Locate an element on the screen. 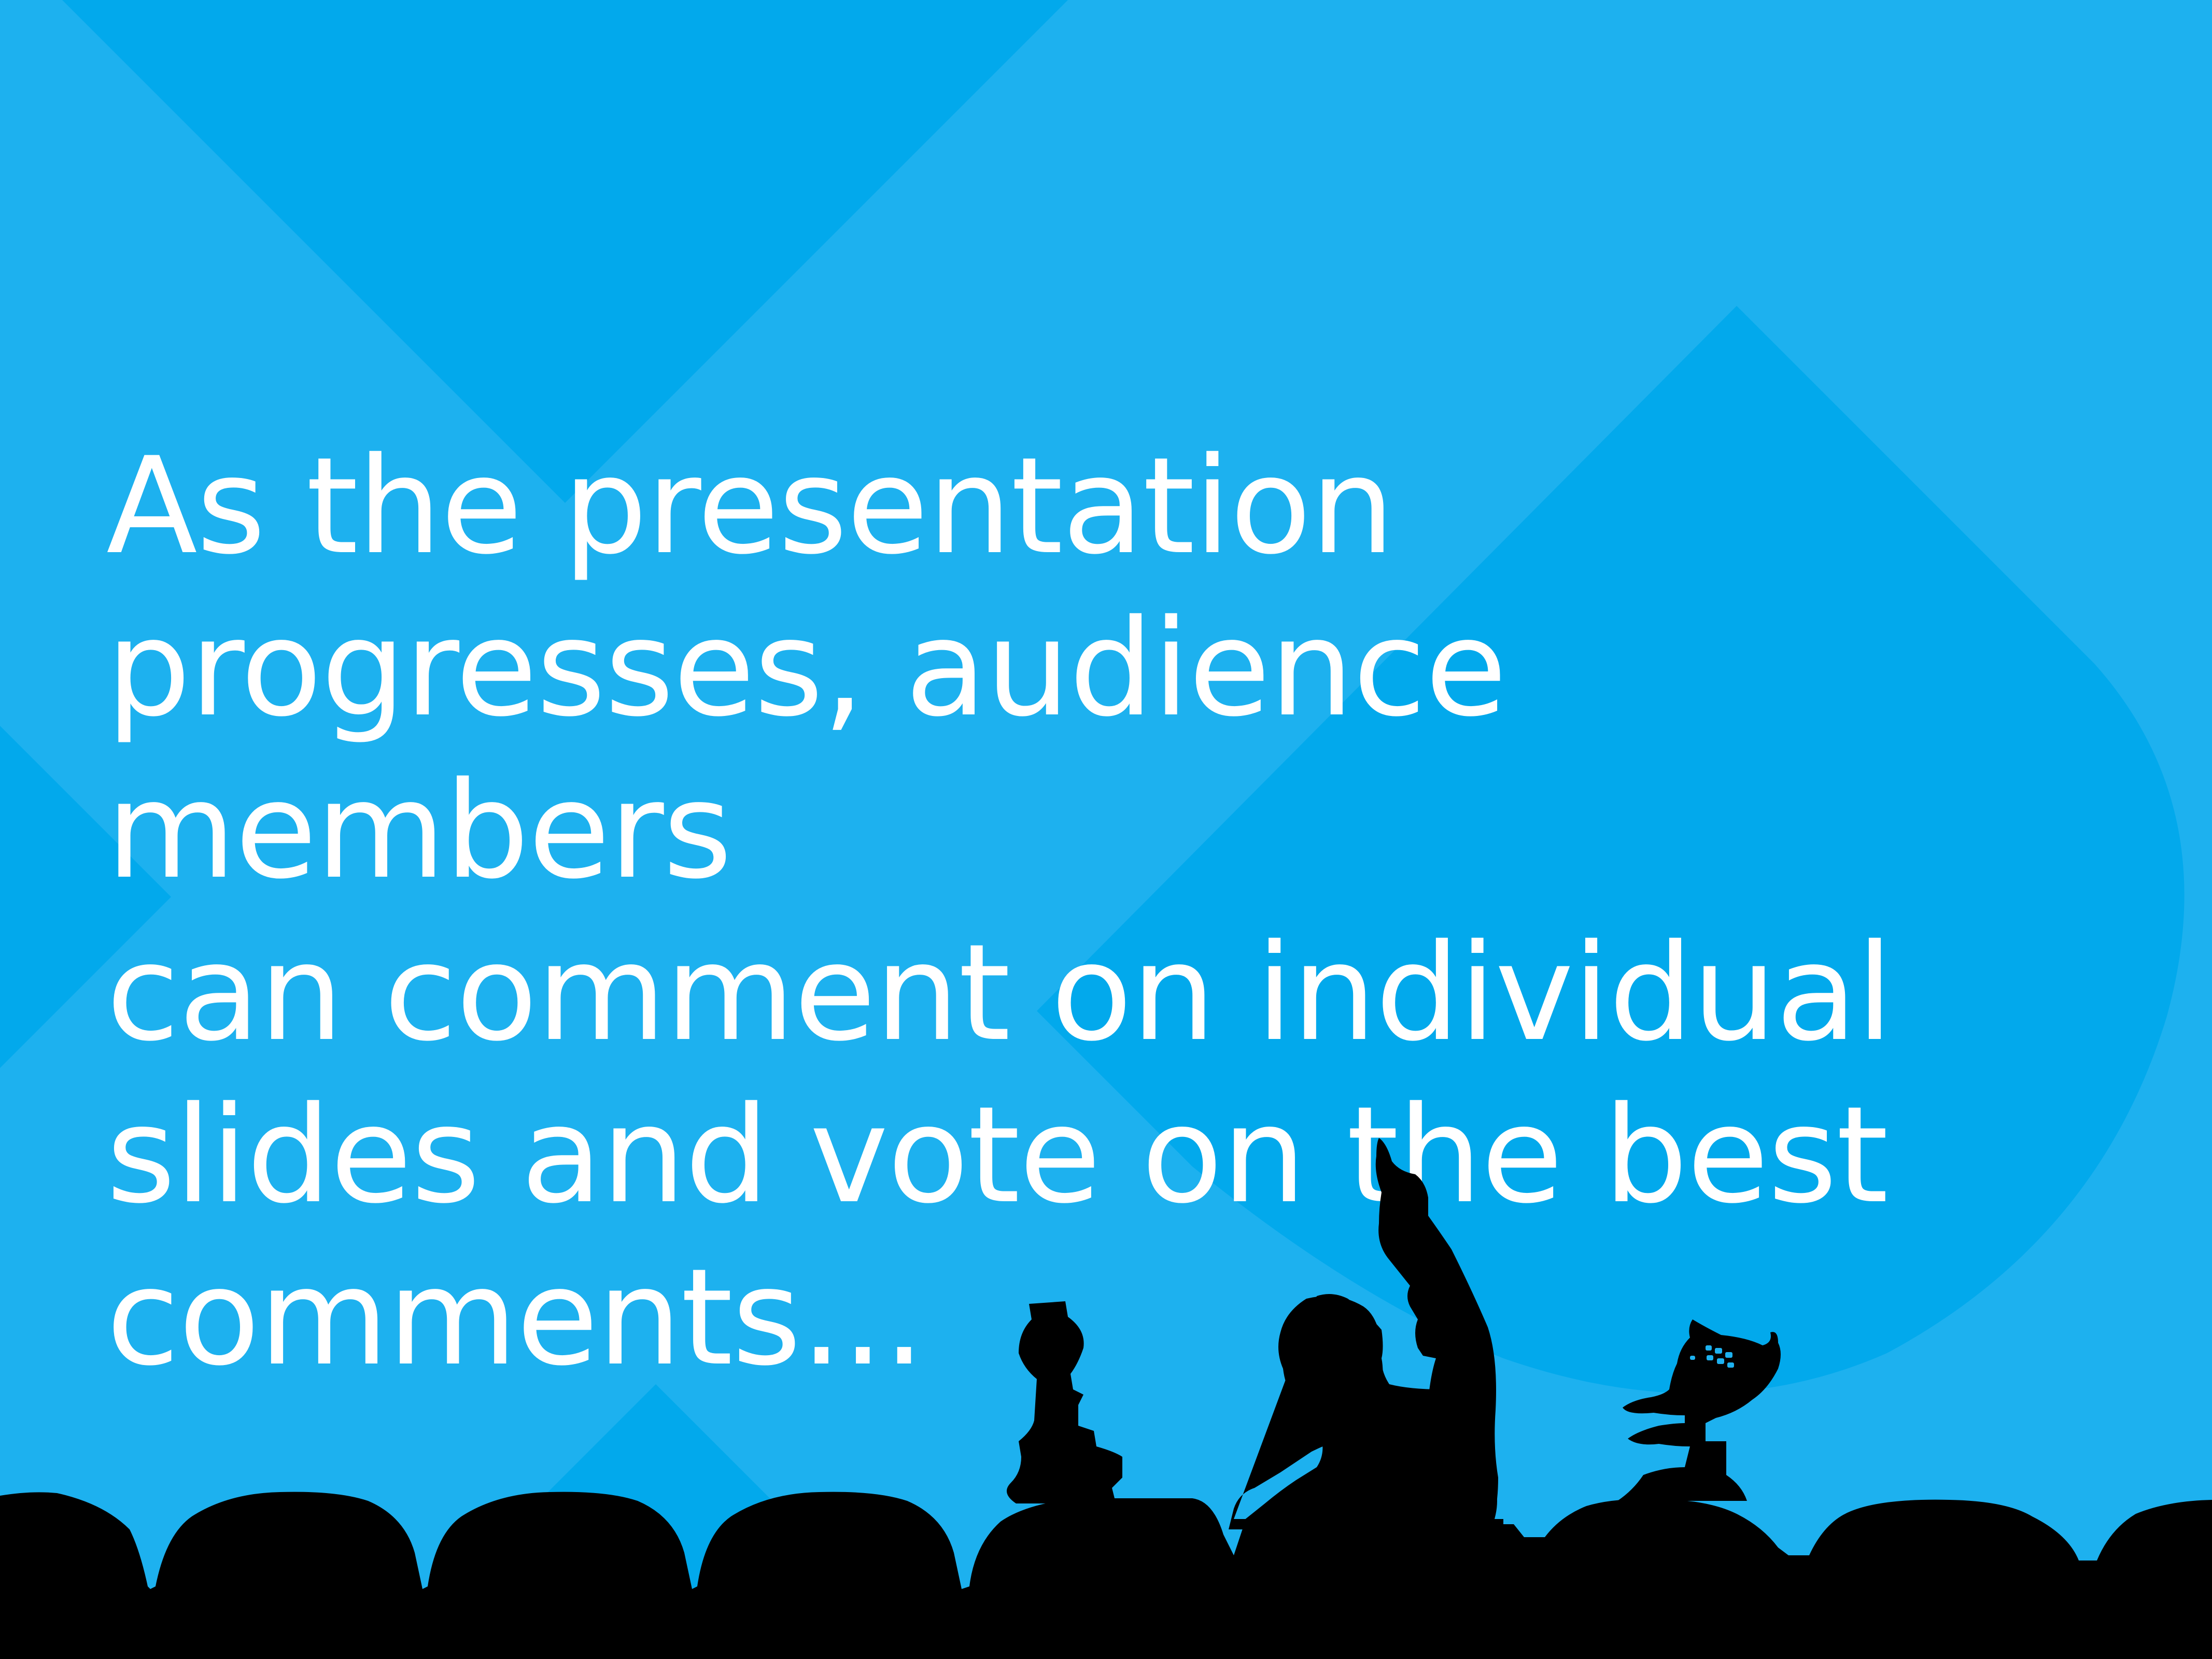 This screenshot has height=1659, width=2212. robot-crow-silhouette is located at coordinates (1064, 1402).